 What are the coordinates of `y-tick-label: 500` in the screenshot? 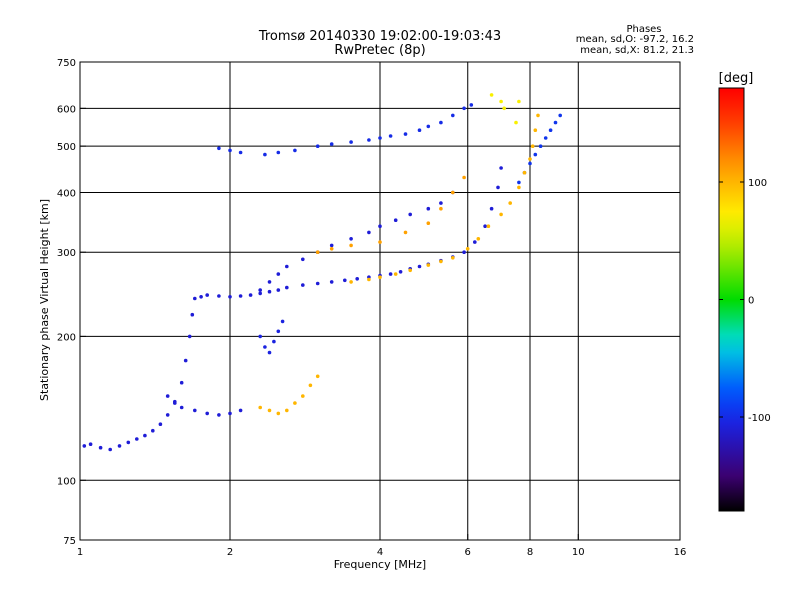 It's located at (66, 147).